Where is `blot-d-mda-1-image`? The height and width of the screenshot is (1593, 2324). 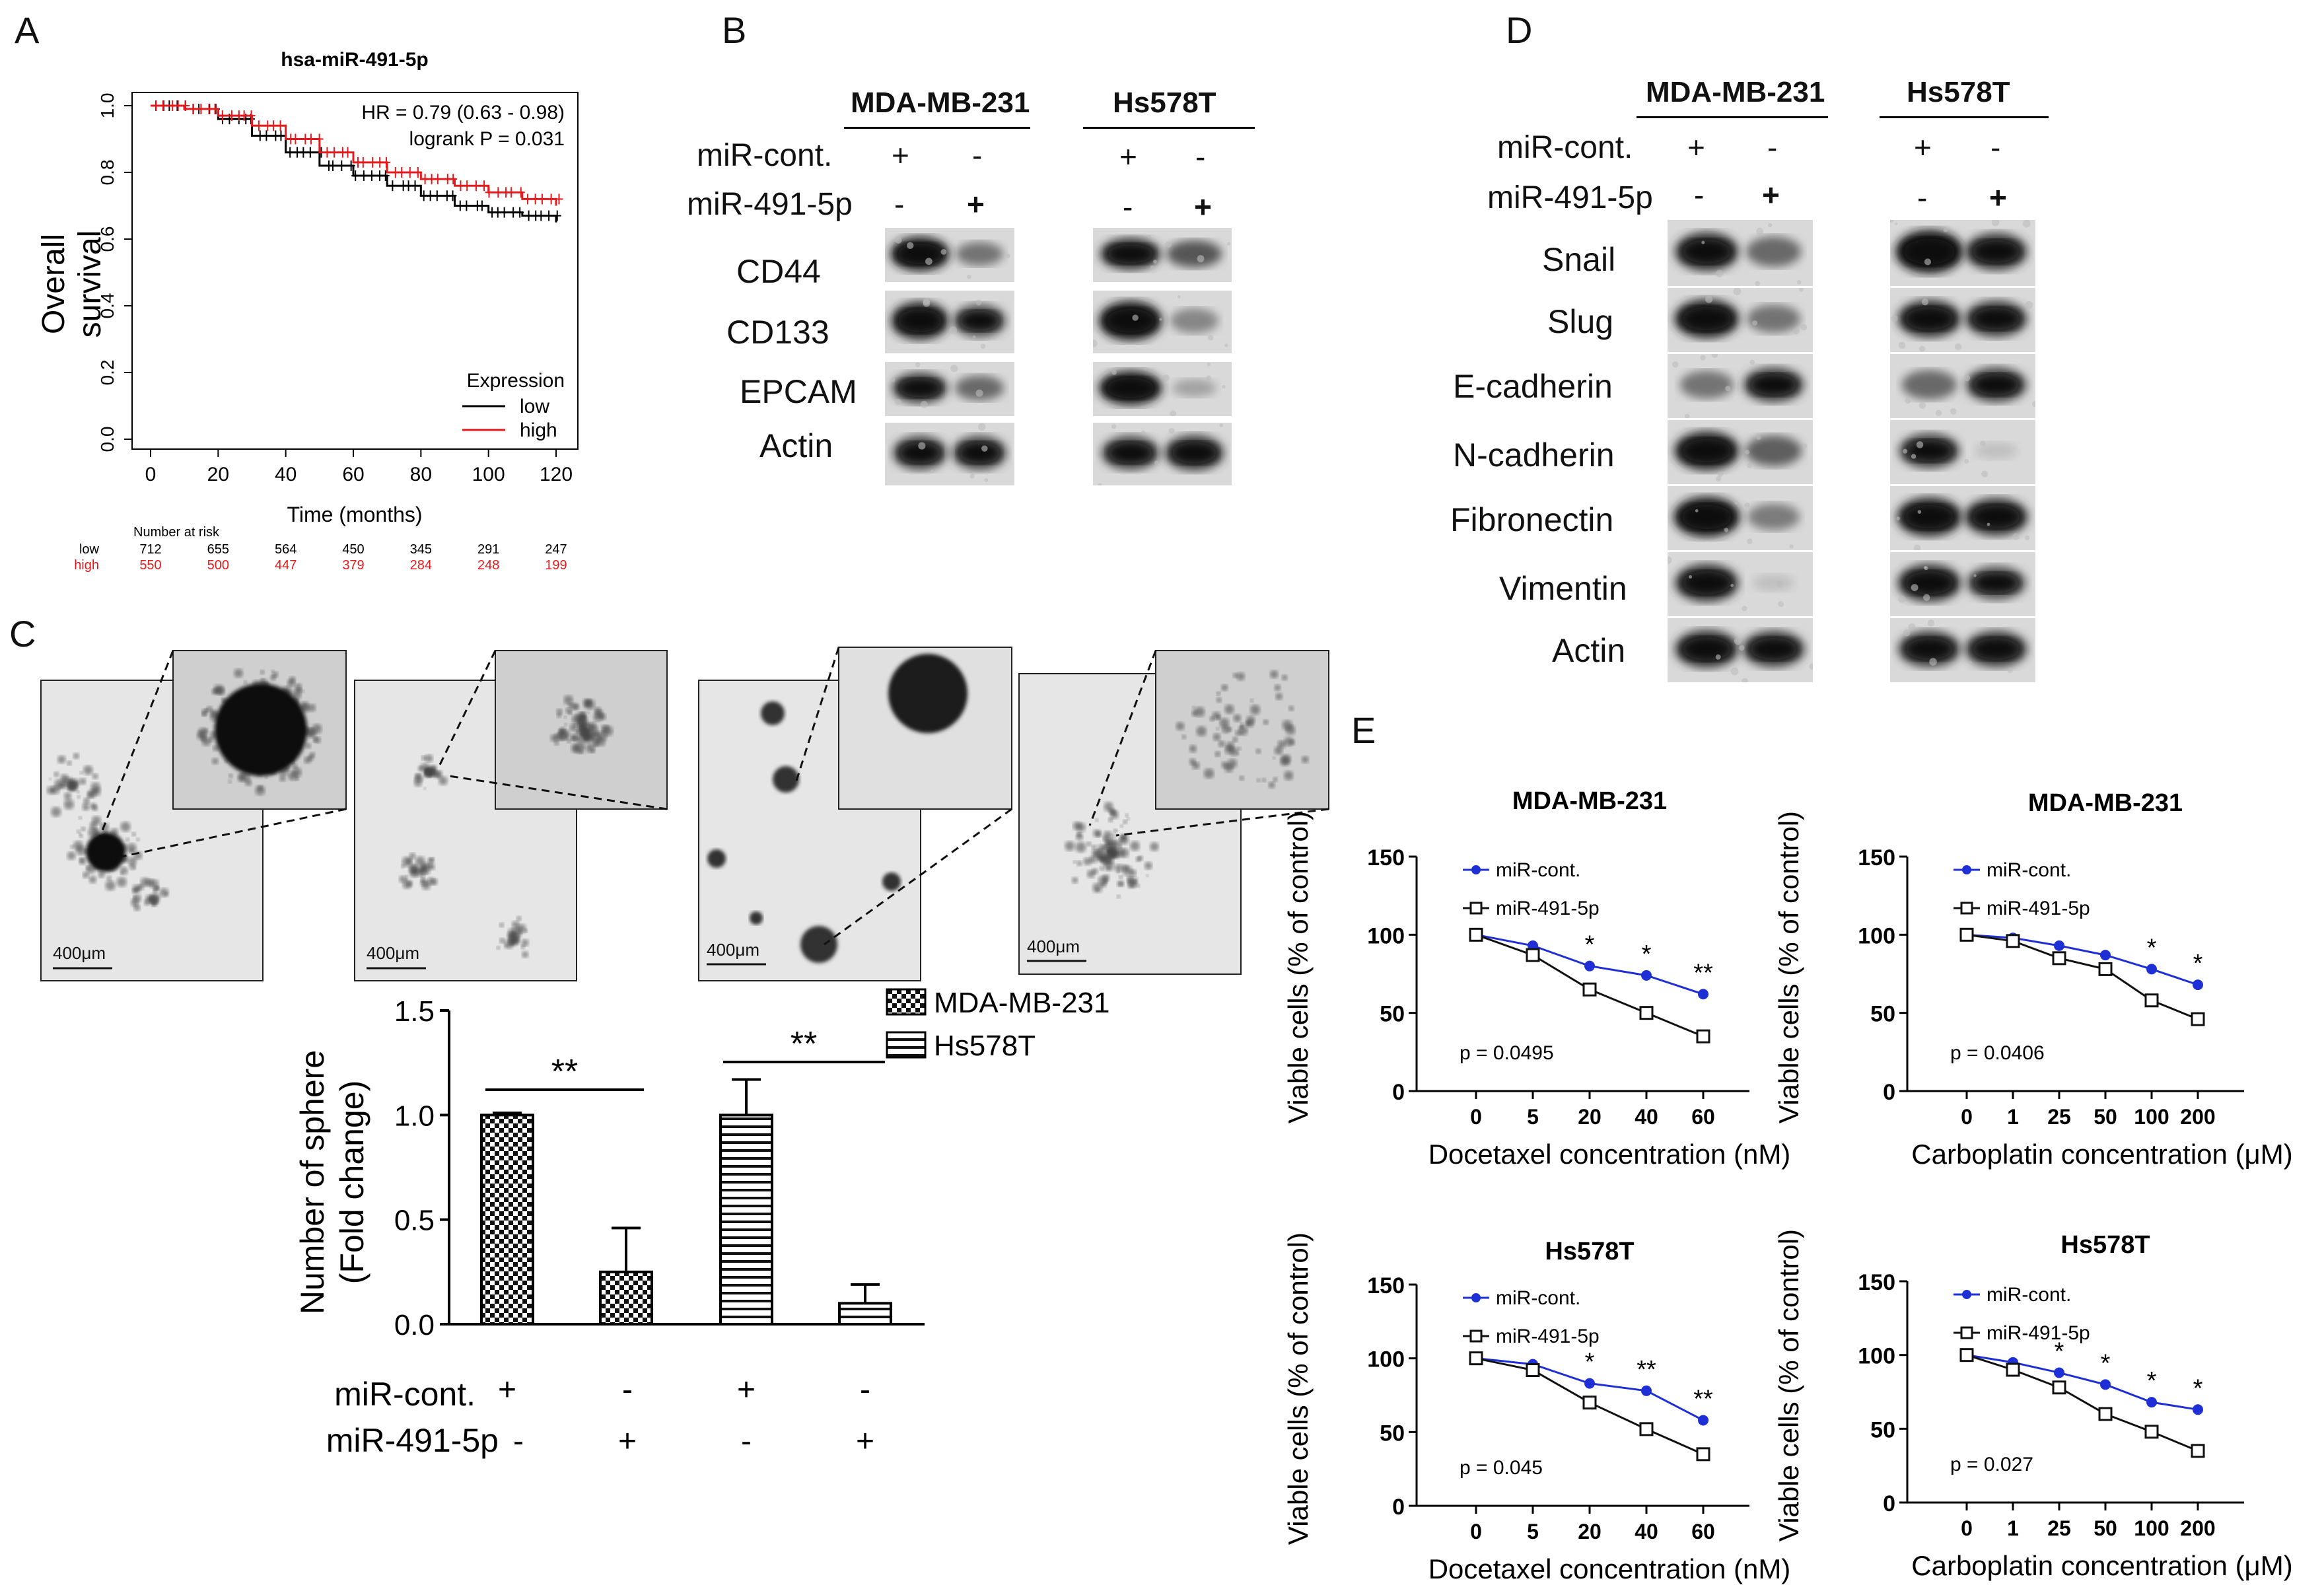
blot-d-mda-1-image is located at coordinates (1740, 320).